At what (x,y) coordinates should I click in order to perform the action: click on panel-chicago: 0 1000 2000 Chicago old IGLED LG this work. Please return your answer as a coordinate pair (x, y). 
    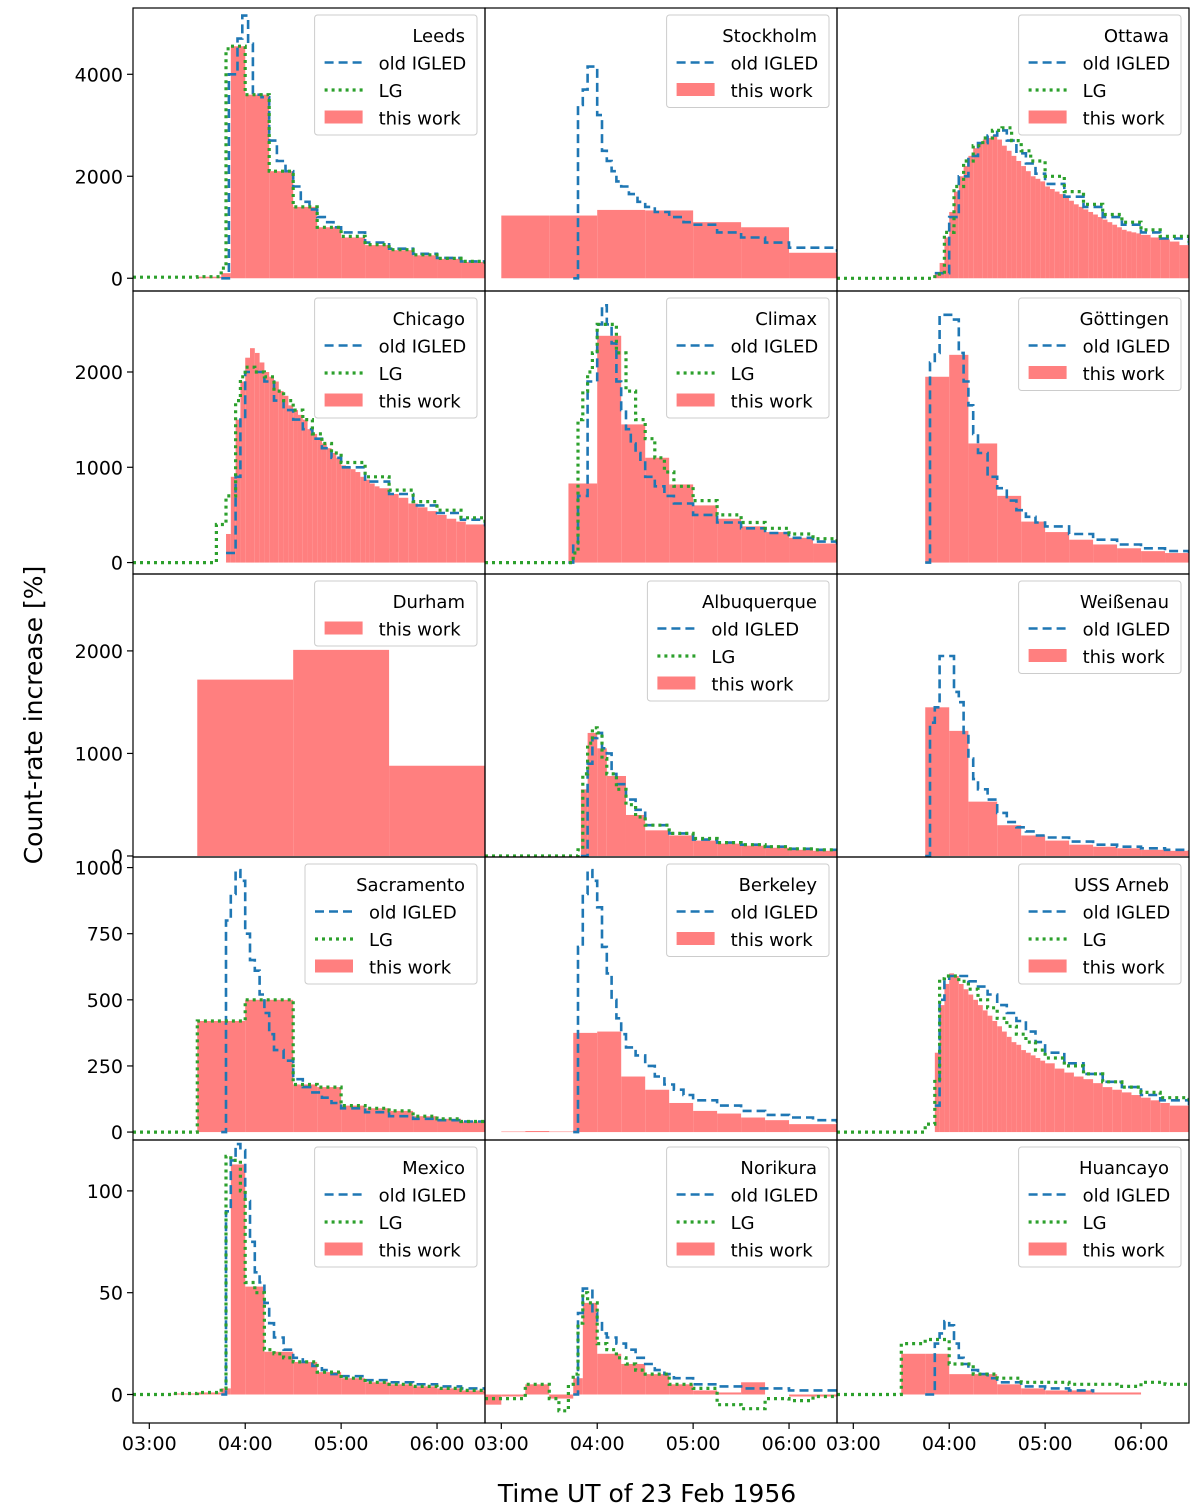
    Looking at the image, I should click on (280, 432).